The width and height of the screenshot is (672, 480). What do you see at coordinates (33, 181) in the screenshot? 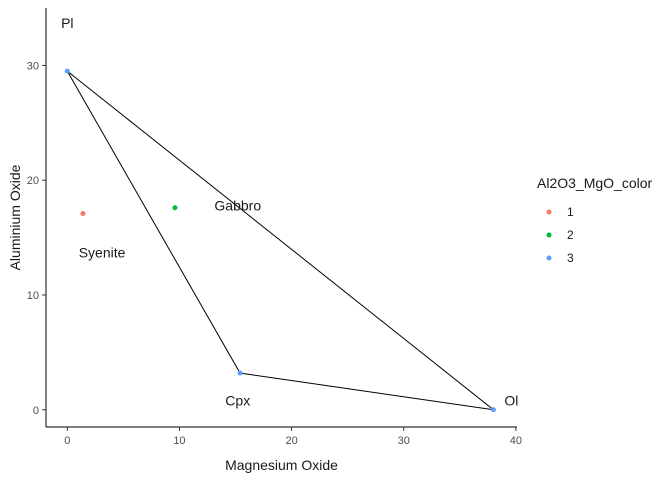
I see `y-tick-label: 20` at bounding box center [33, 181].